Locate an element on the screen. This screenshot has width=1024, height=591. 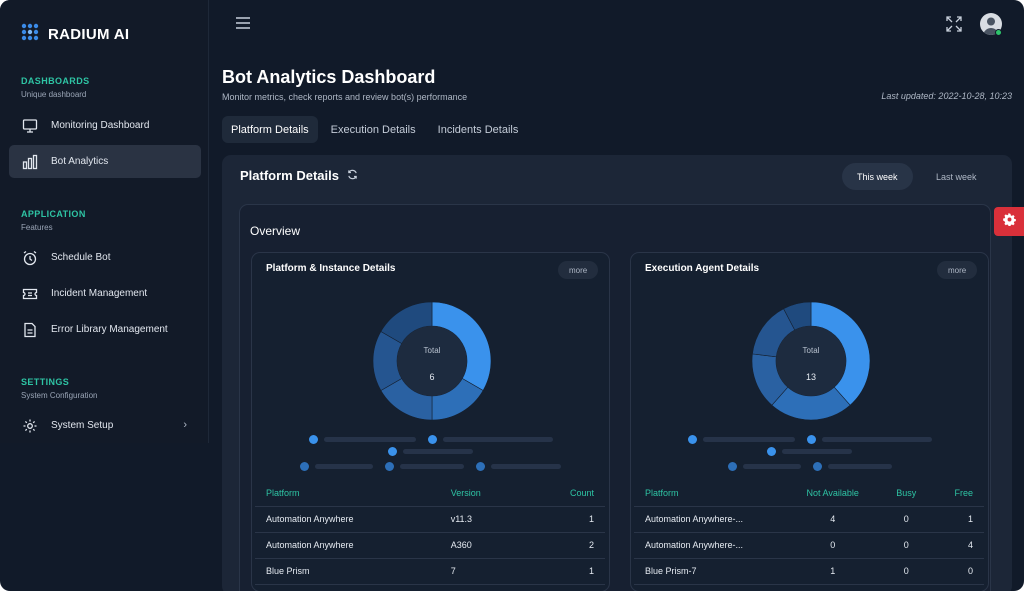
donut-slice is located at coordinates (406, 322).